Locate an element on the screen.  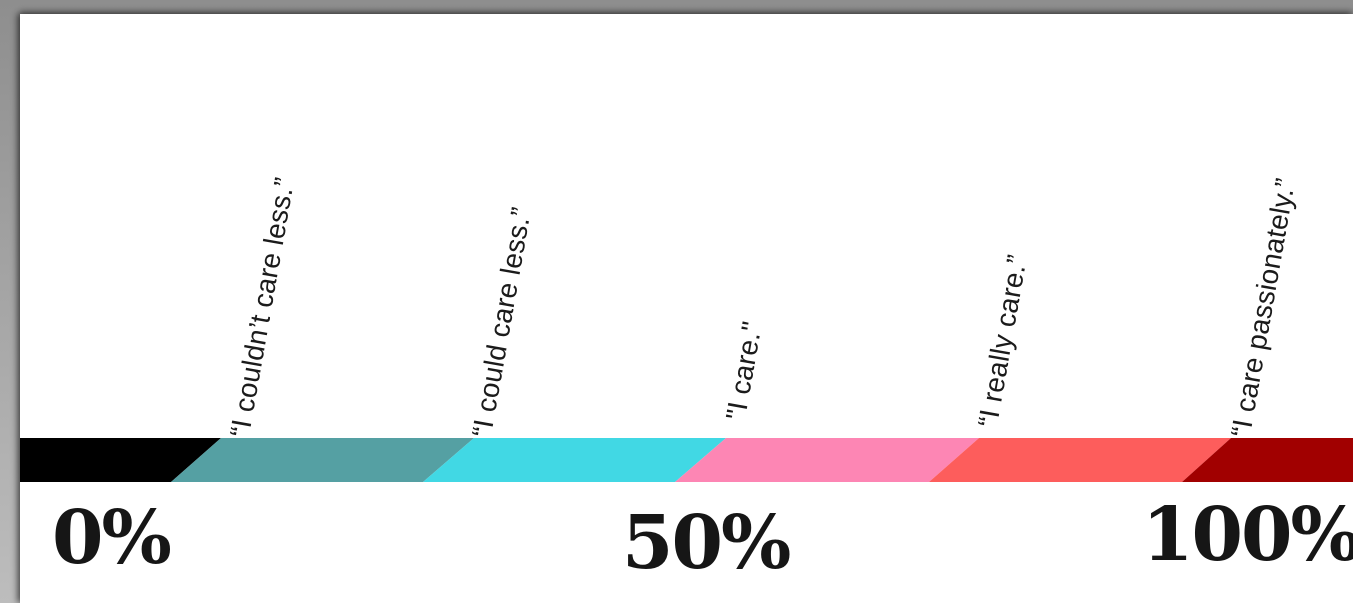
segment-teal is located at coordinates (322, 460).